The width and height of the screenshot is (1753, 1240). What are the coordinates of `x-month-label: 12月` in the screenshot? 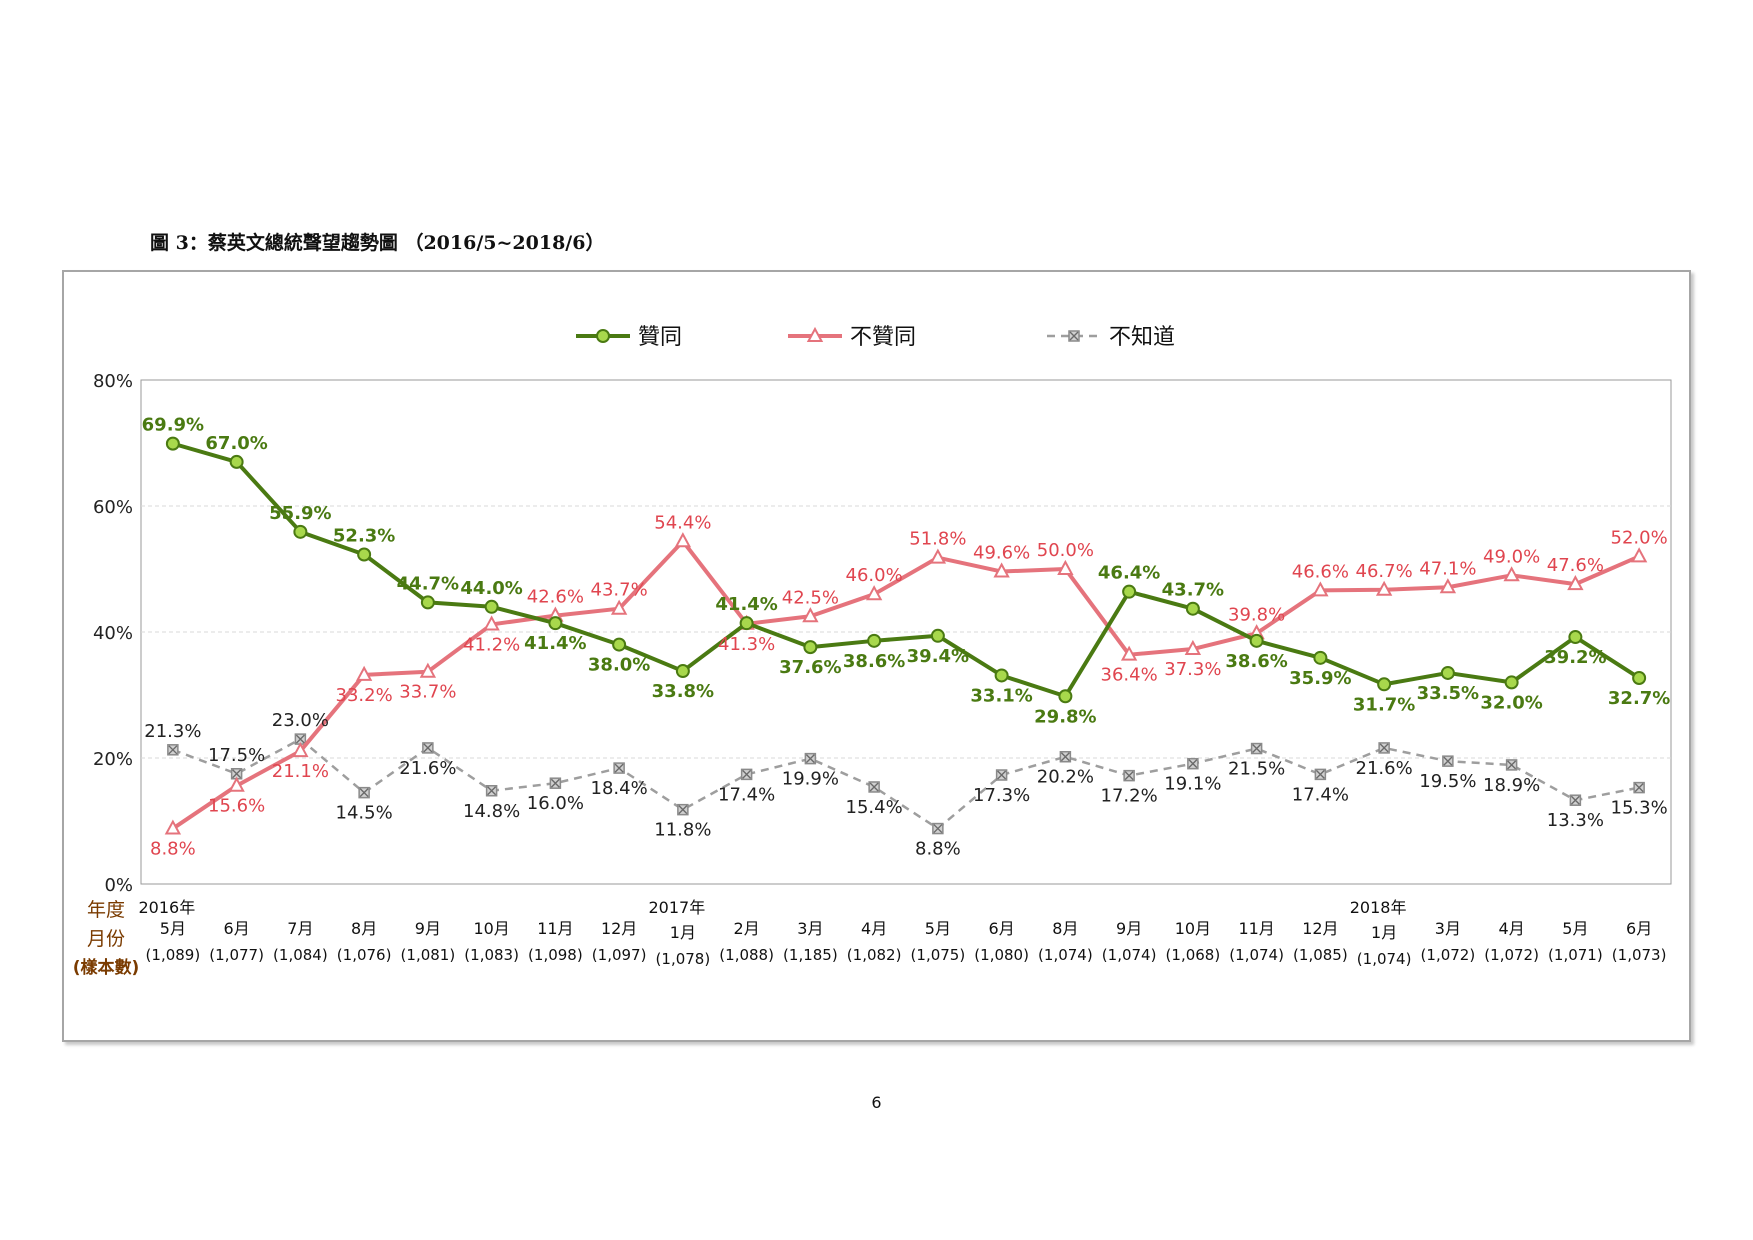 It's located at (1320, 928).